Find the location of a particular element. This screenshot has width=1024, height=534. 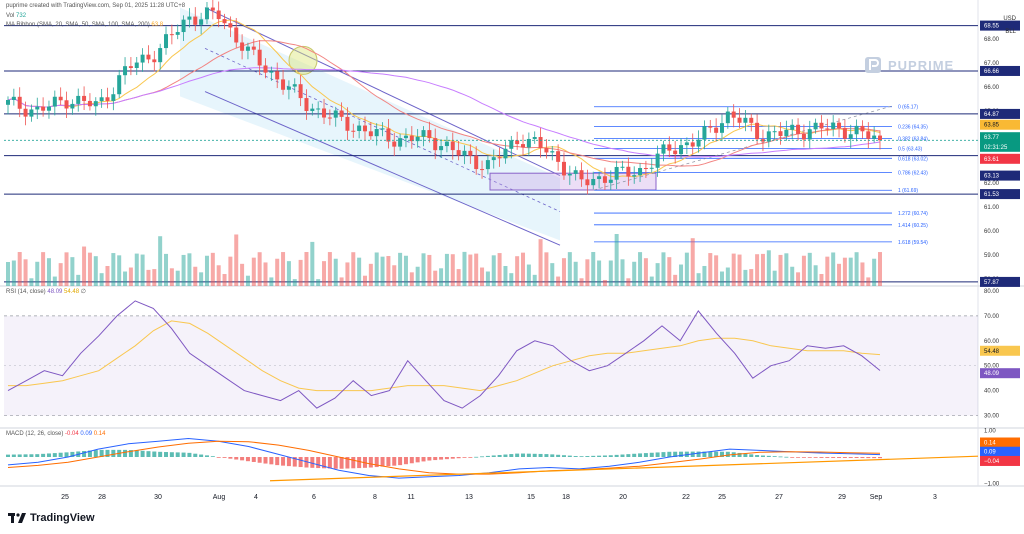

time-axis-label: 8 is located at coordinates (375, 497).